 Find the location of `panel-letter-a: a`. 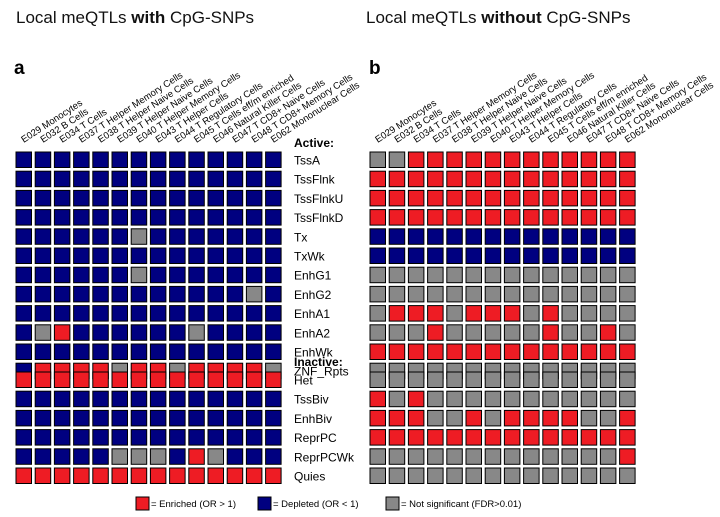

panel-letter-a: a is located at coordinates (19, 68).